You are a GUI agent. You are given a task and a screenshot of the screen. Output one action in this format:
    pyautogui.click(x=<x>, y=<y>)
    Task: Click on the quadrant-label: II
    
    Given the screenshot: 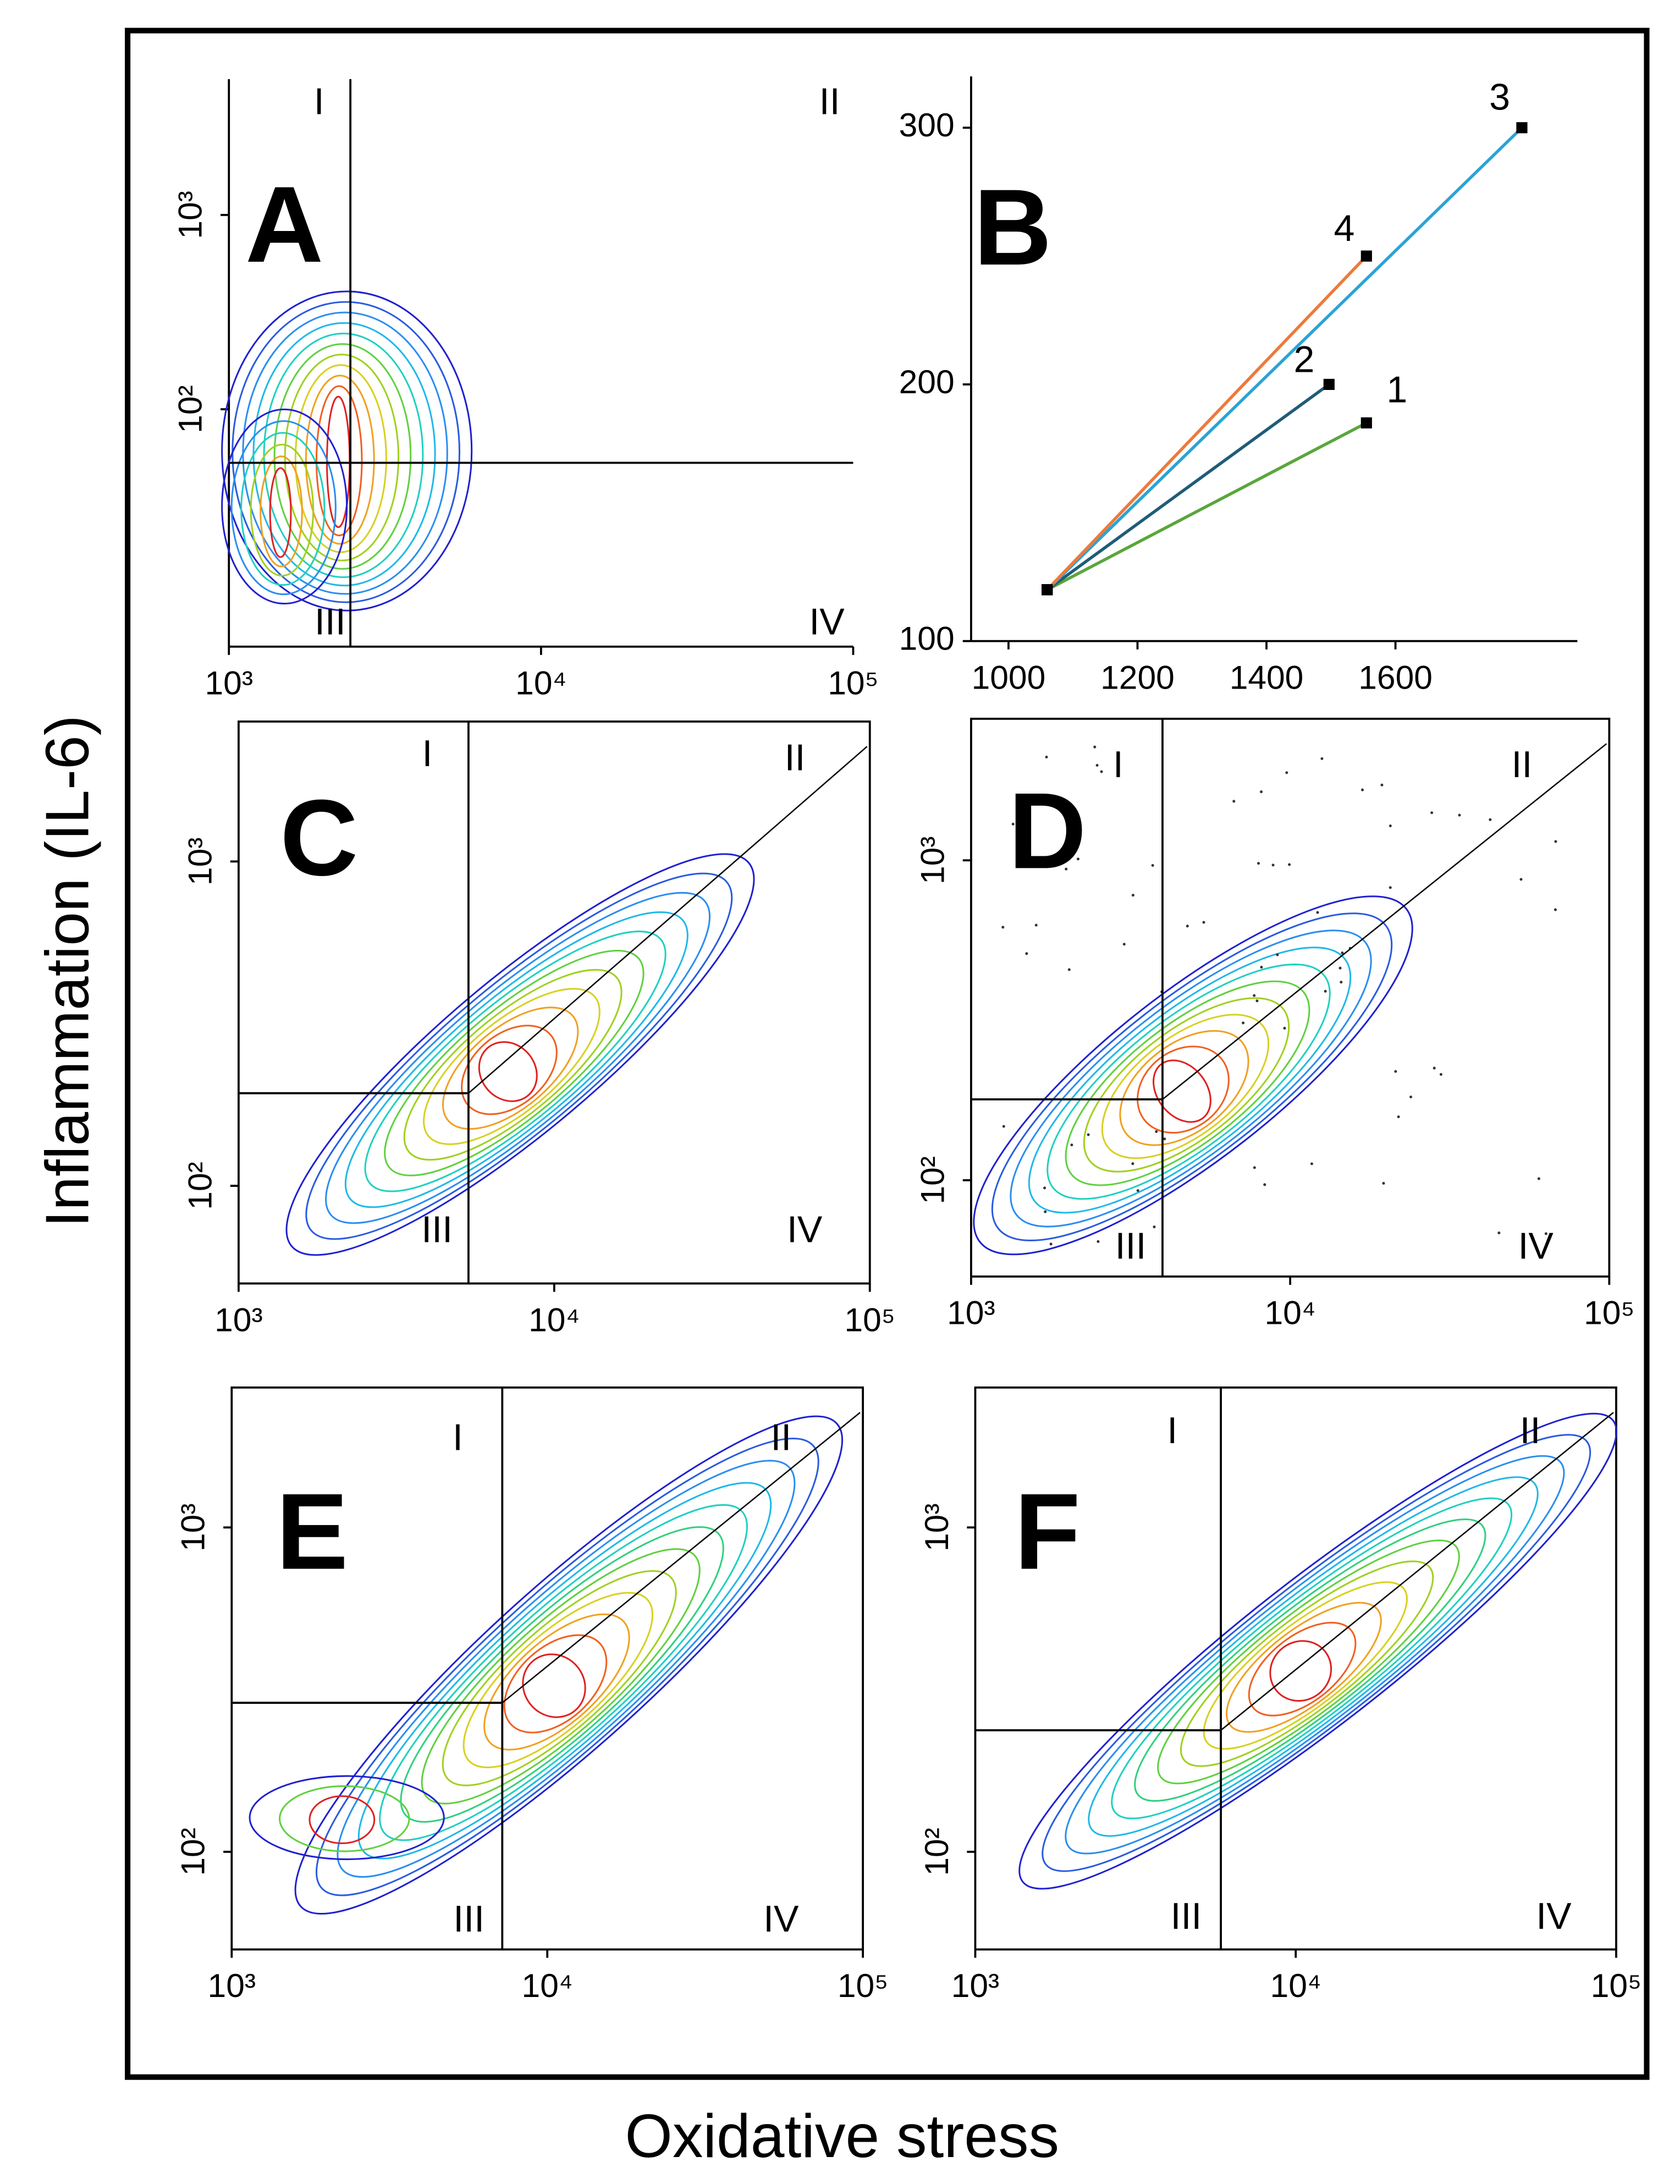 What is the action you would take?
    pyautogui.click(x=1530, y=1431)
    